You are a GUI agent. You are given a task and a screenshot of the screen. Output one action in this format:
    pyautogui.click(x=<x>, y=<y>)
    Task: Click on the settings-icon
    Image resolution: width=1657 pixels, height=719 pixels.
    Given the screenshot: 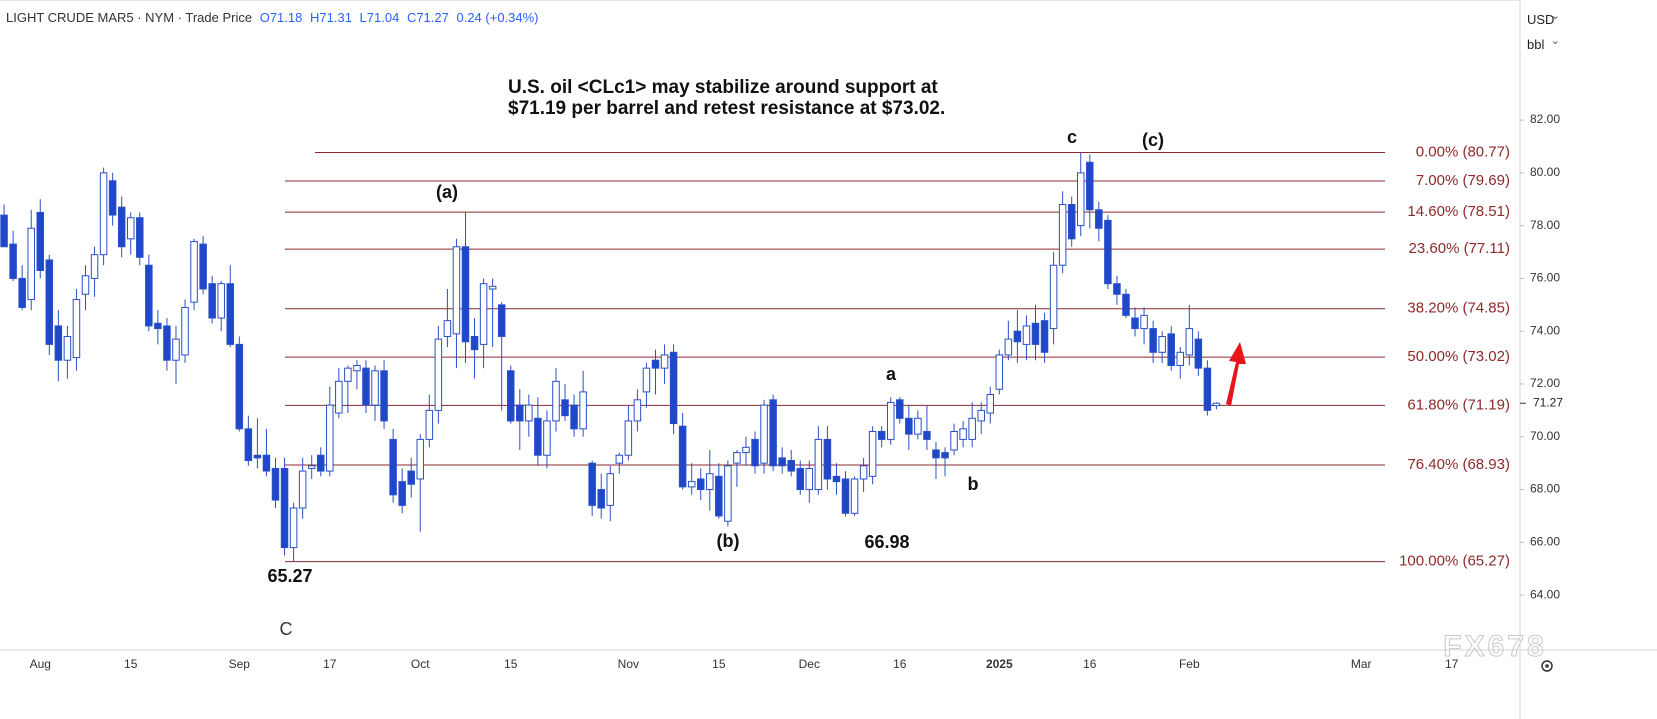 What is the action you would take?
    pyautogui.click(x=1547, y=666)
    